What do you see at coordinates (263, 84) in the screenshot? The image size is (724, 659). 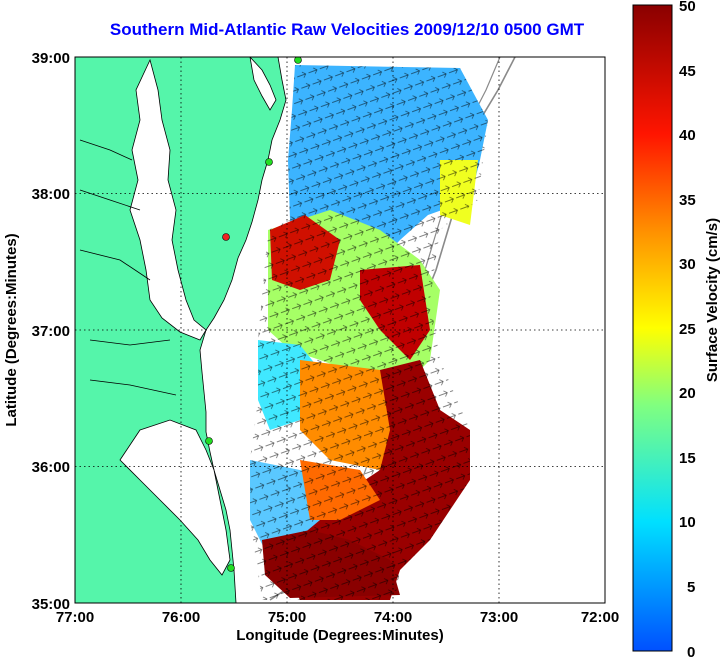 I see `delaware-bay` at bounding box center [263, 84].